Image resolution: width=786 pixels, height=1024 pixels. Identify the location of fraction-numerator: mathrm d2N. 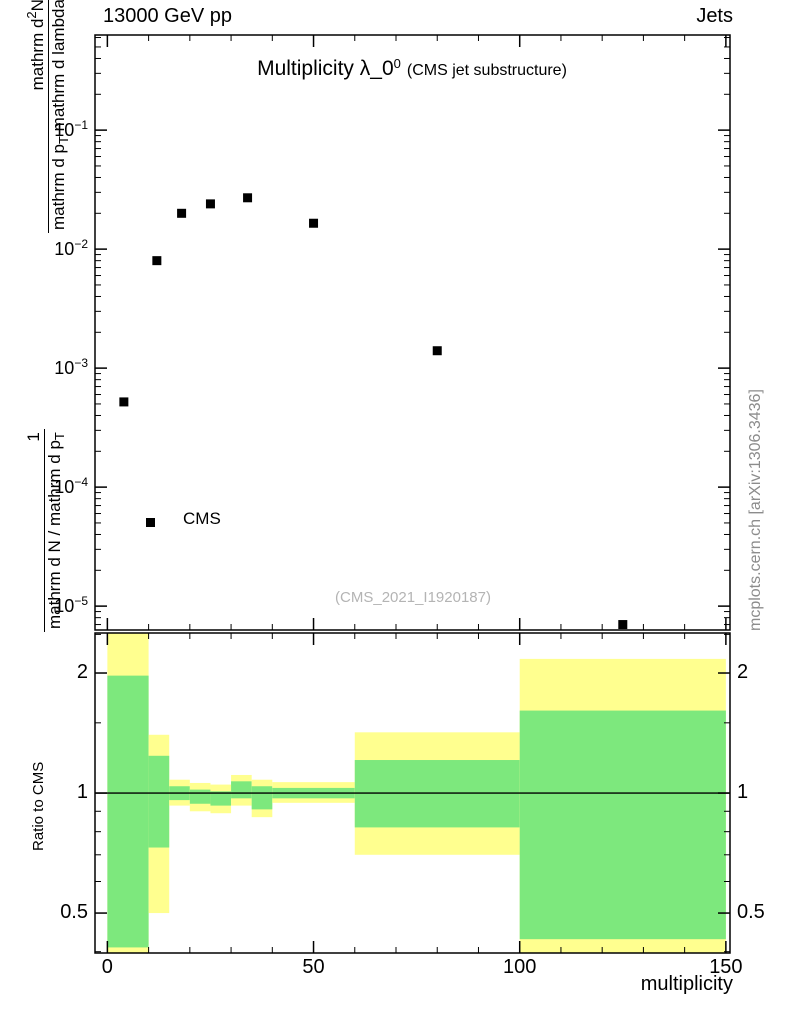
(37, 116).